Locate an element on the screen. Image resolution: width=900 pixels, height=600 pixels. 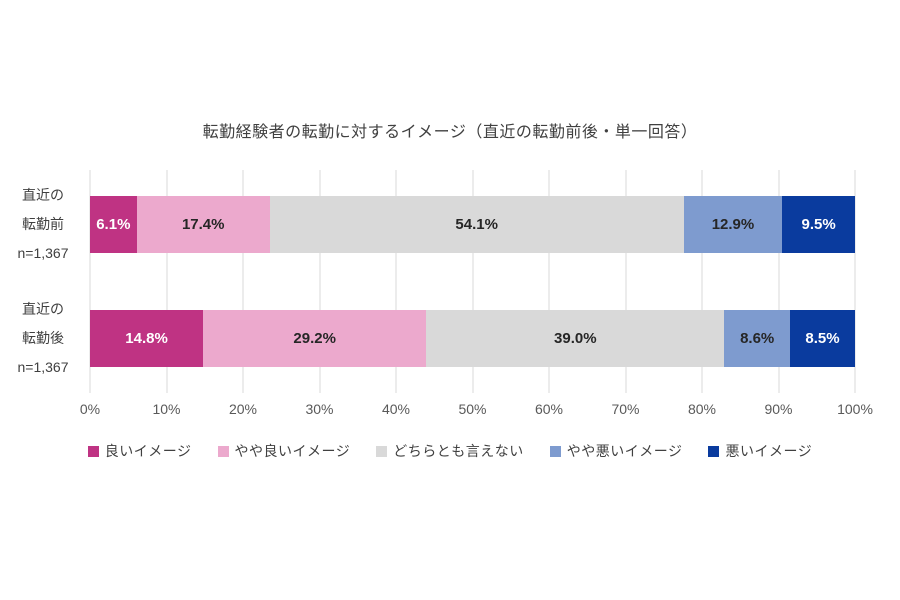
x-tick-label: 10% is located at coordinates (166, 409).